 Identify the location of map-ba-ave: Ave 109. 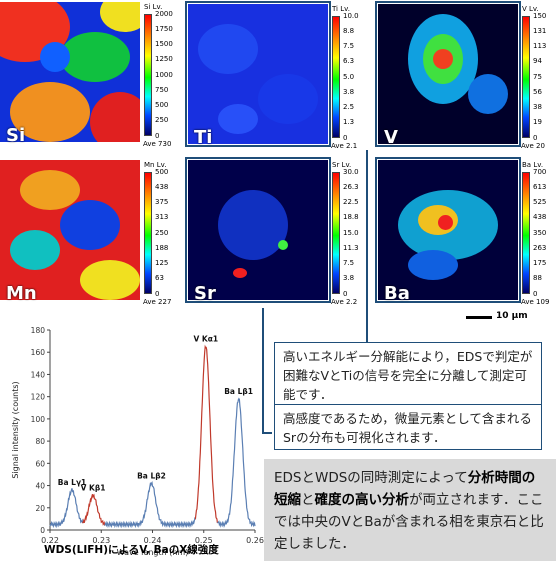
(535, 302).